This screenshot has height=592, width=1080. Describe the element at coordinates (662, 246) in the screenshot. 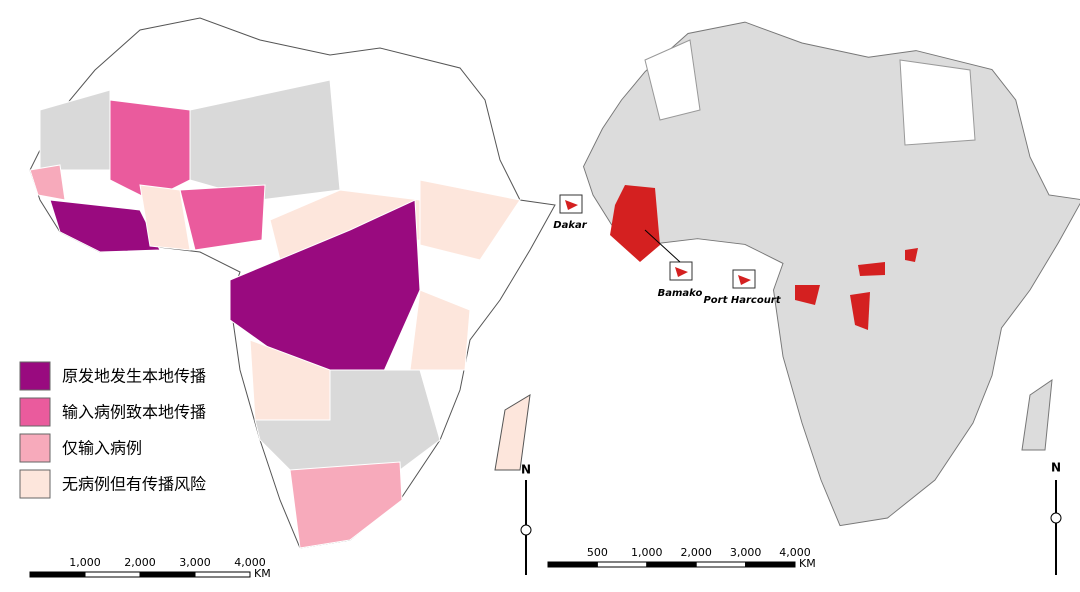

I see `pointer` at that location.